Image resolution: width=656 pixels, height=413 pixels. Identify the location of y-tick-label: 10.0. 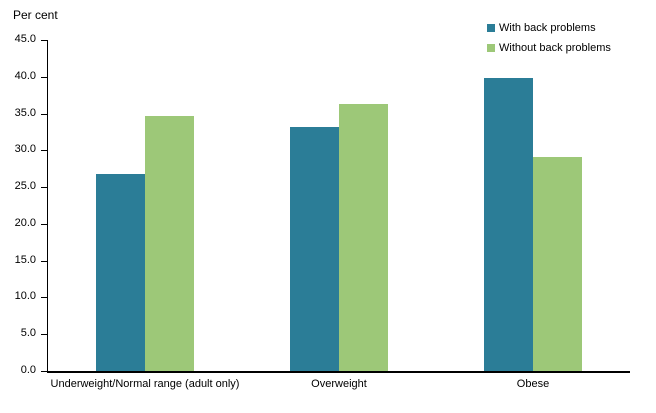
(25, 296).